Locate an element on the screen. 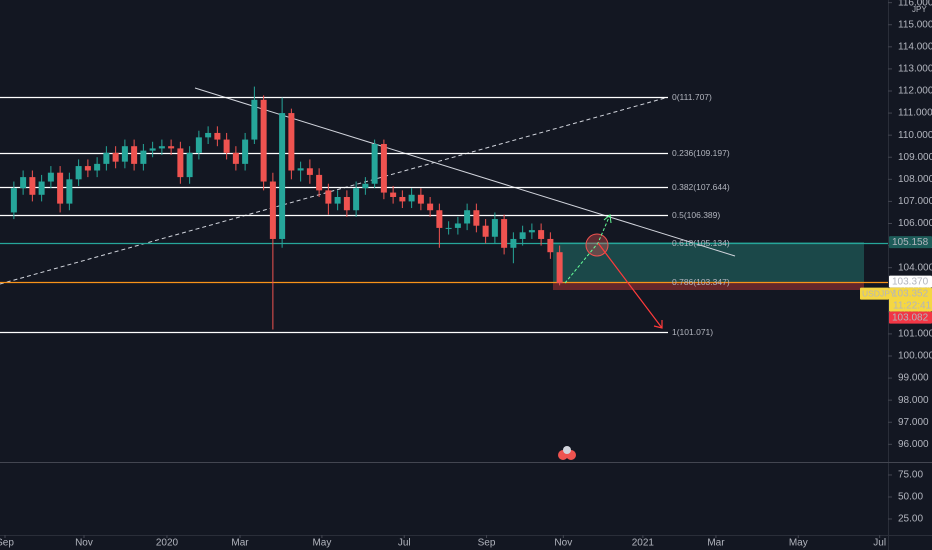 The width and height of the screenshot is (932, 550). symbol-tag is located at coordinates (874, 293).